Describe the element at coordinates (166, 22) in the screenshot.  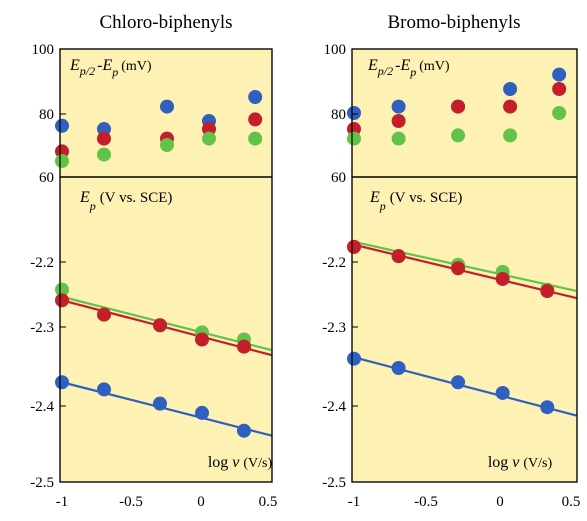
I see `chart-title: Chloro-biphenyls` at that location.